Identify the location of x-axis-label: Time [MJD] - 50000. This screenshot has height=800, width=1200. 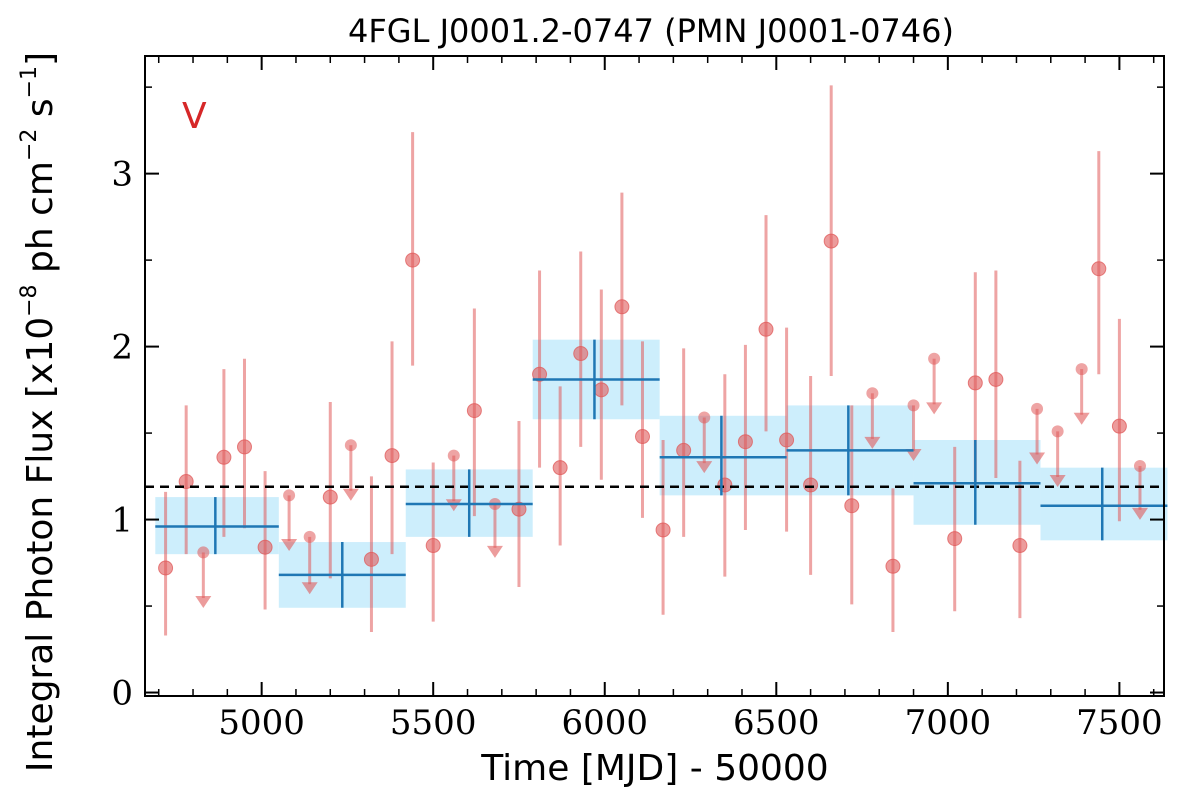
(654, 768).